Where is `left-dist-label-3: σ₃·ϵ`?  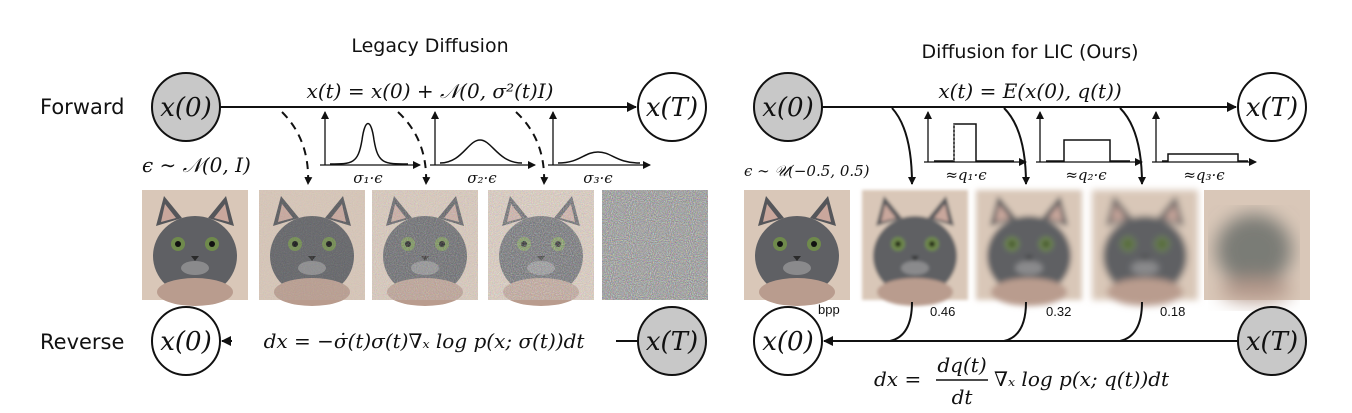 left-dist-label-3: σ₃·ϵ is located at coordinates (598, 178).